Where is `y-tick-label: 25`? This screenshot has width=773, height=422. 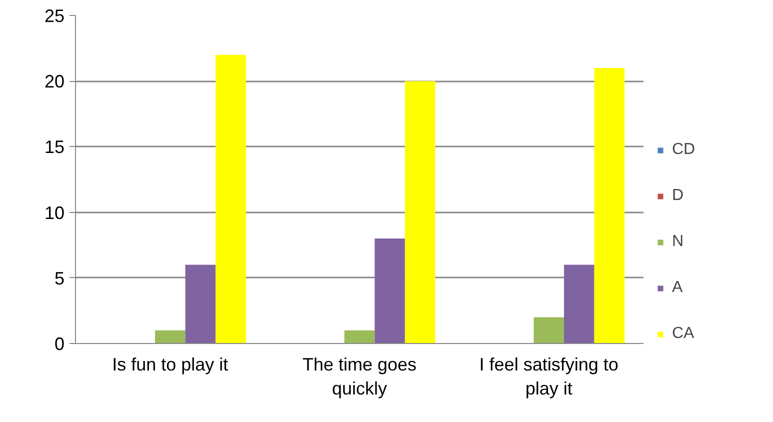
y-tick-label: 25 is located at coordinates (54, 16).